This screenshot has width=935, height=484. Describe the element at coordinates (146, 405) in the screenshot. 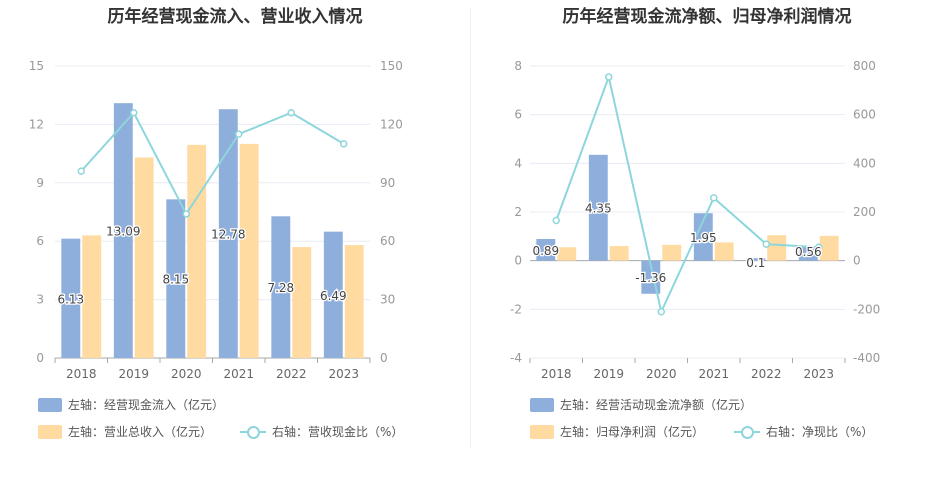

I see `legend-label: 左轴：经营现金流入（亿元）` at that location.